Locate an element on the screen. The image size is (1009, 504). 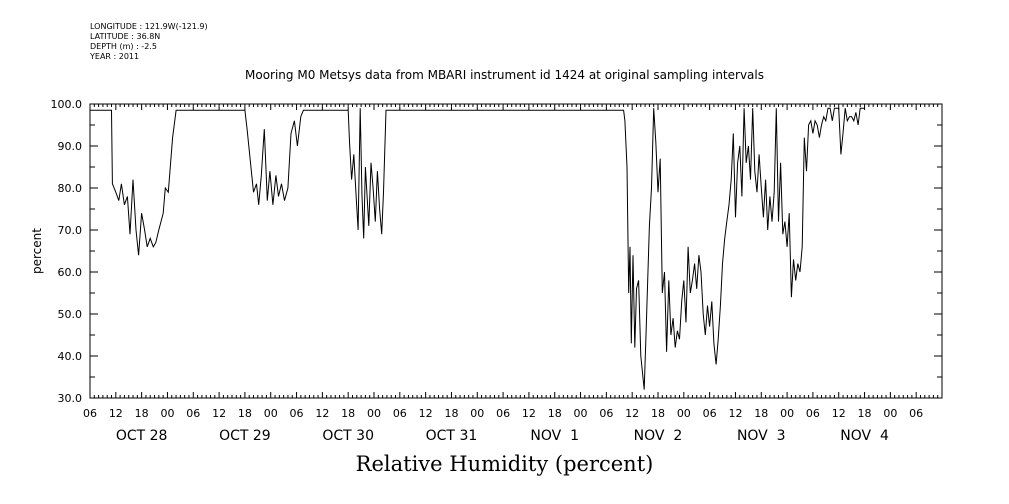
y-tick-label: 30.0 is located at coordinates (70, 398).